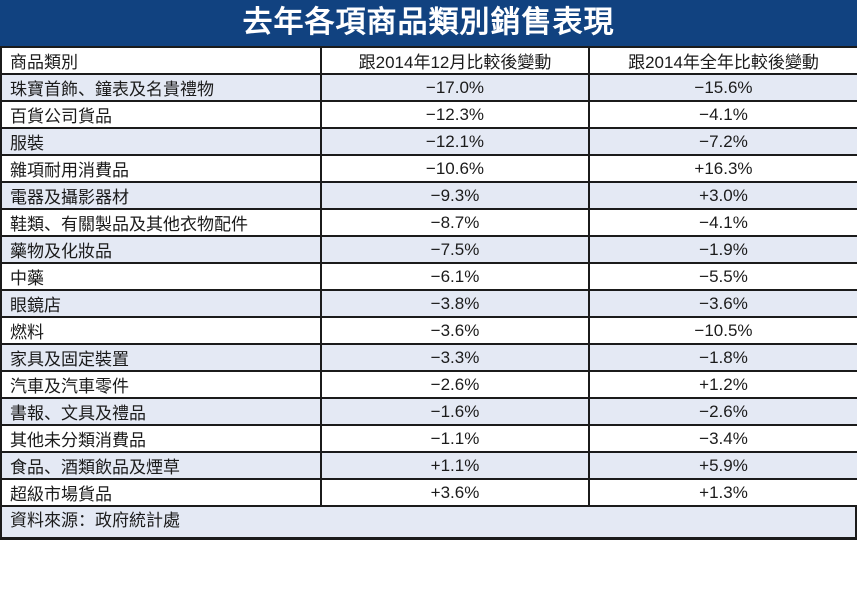 This screenshot has width=857, height=595. Describe the element at coordinates (455, 330) in the screenshot. I see `vs-dec2014-cell: −3.6%` at that location.